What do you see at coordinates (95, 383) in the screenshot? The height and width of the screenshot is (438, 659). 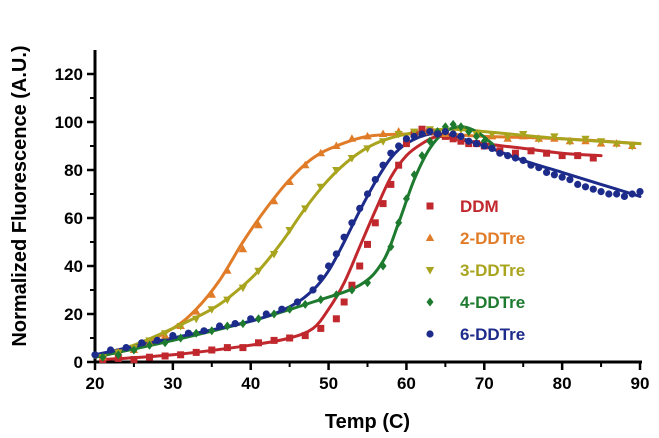 I see `x-tick-label: 20` at bounding box center [95, 383].